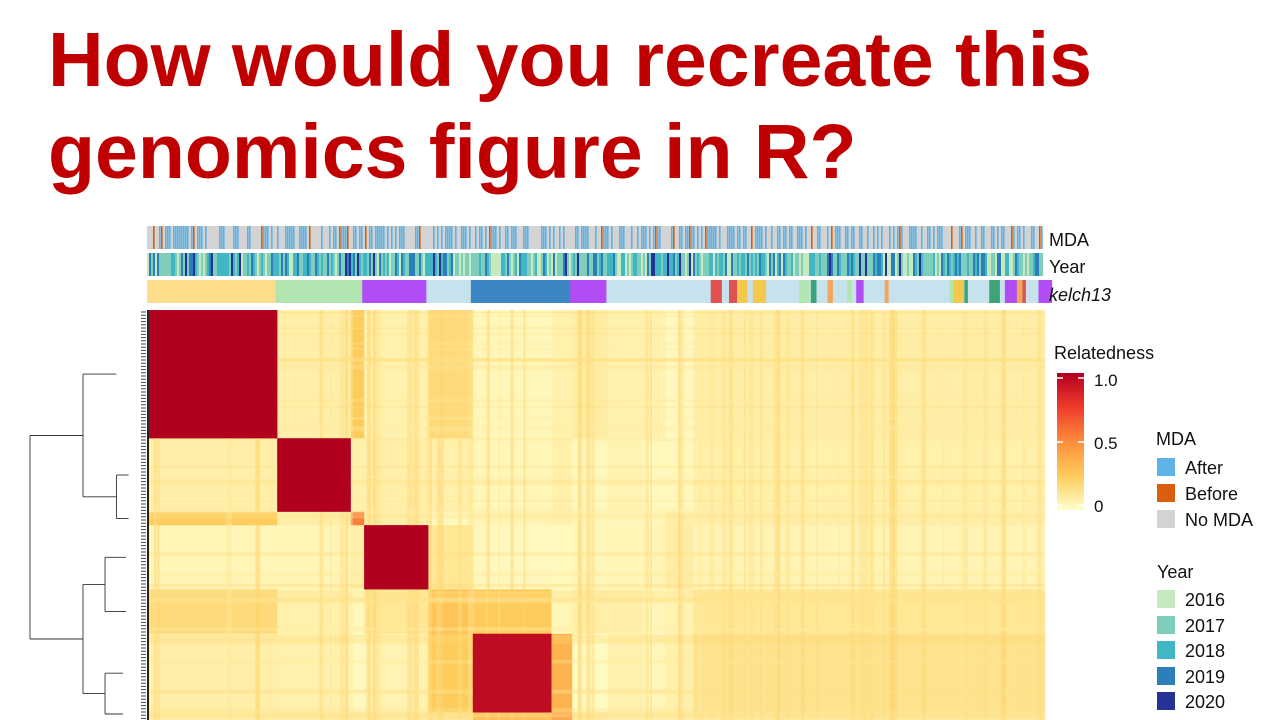 This screenshot has width=1280, height=720. What do you see at coordinates (570, 60) in the screenshot?
I see `title-line-1: How would you recreate this` at bounding box center [570, 60].